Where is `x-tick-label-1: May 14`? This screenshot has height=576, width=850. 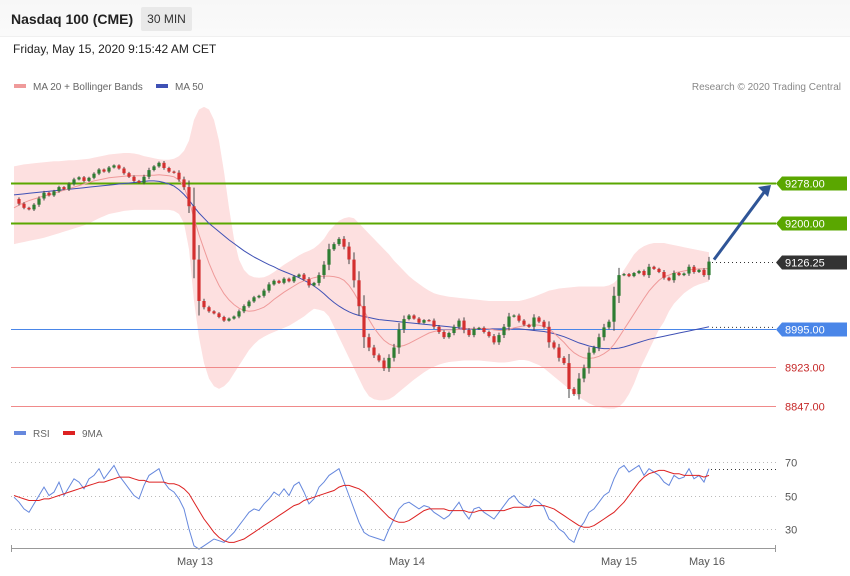 x-tick-label-1: May 14 is located at coordinates (407, 562).